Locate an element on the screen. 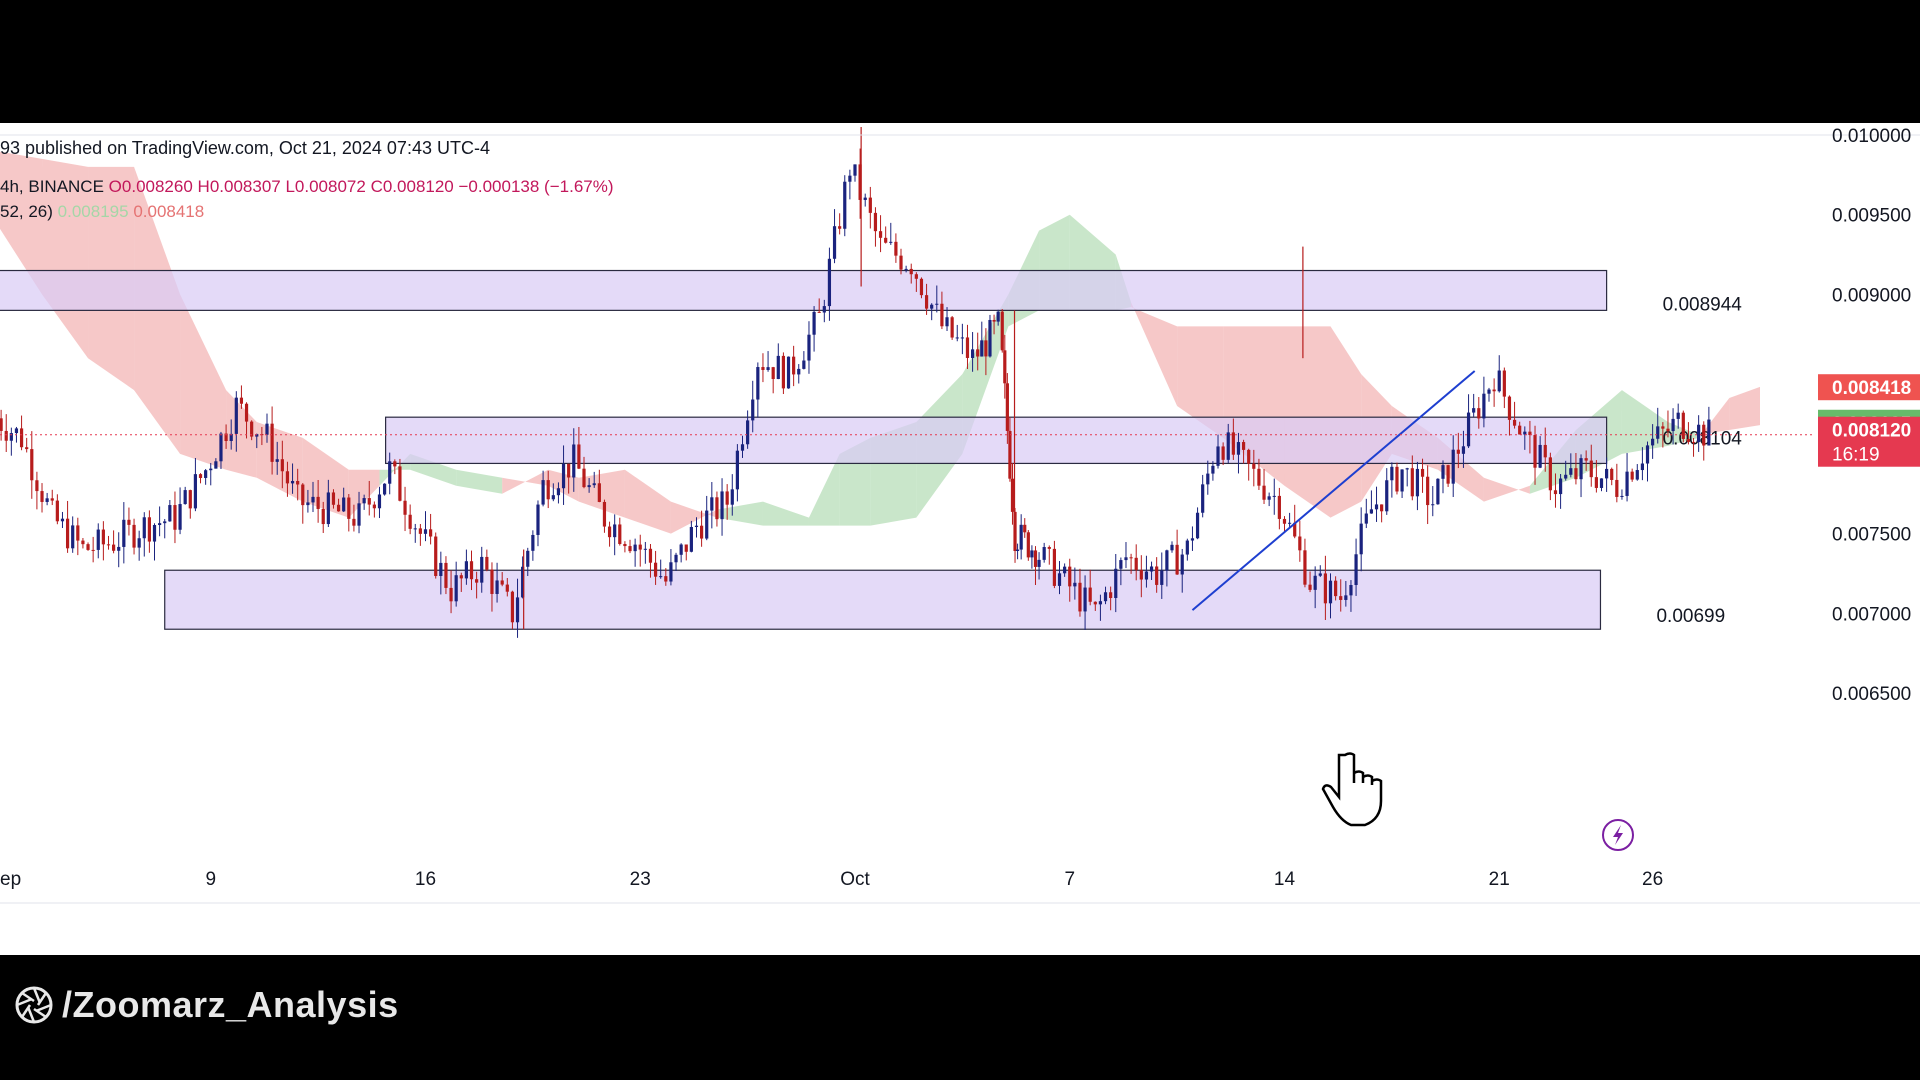  hand-cursor-icon is located at coordinates (1352, 789).